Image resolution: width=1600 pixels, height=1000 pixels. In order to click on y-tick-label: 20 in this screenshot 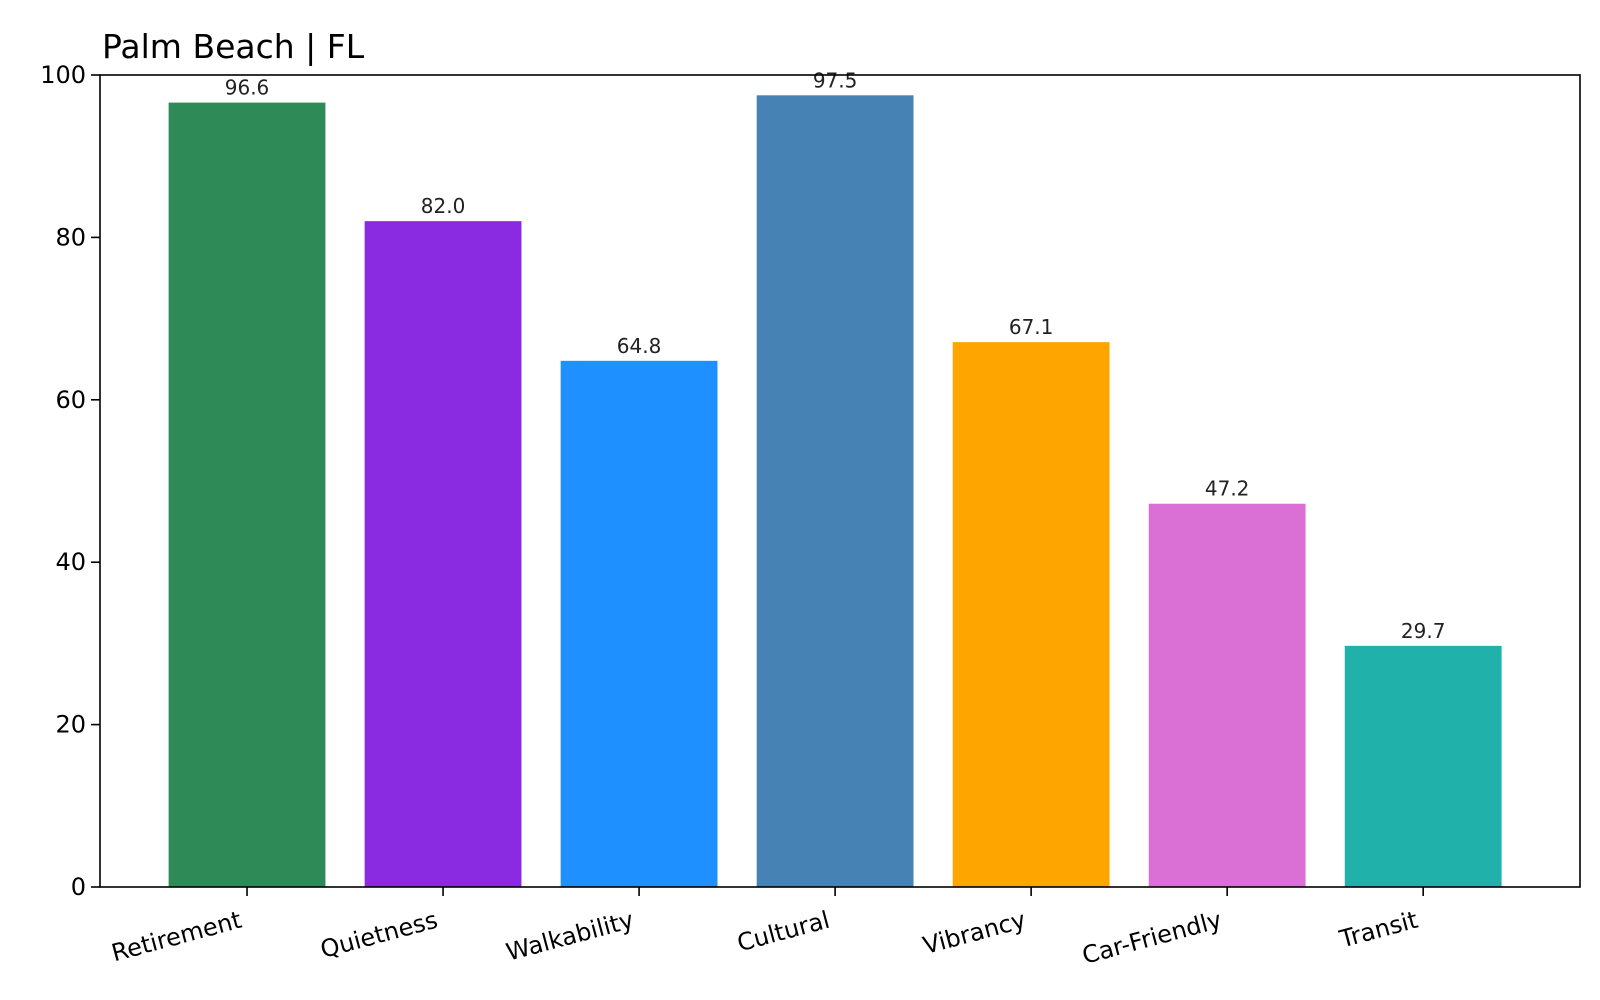, I will do `click(70, 725)`.